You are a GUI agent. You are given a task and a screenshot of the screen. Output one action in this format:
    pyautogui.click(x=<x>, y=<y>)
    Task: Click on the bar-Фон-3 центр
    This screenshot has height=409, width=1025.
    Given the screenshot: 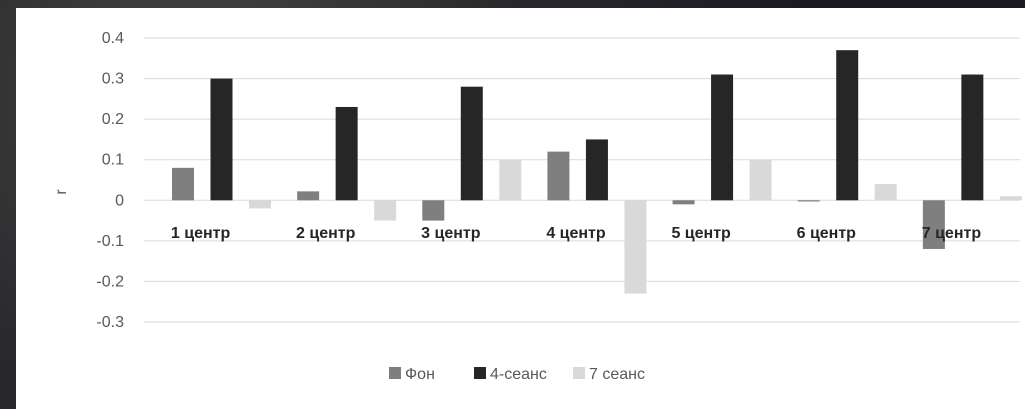 What is the action you would take?
    pyautogui.click(x=433, y=210)
    